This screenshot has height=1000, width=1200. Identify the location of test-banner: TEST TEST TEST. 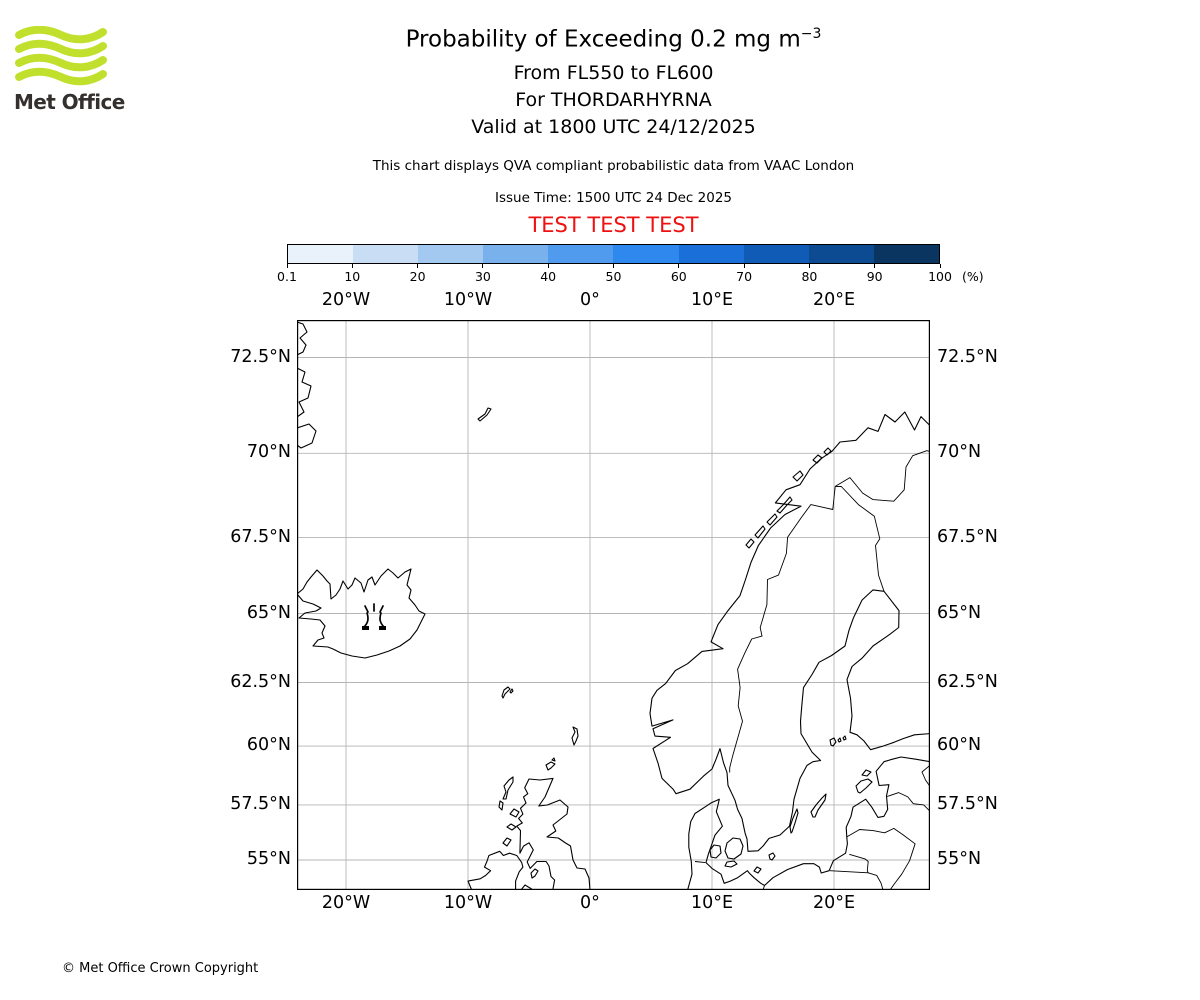
(613, 225).